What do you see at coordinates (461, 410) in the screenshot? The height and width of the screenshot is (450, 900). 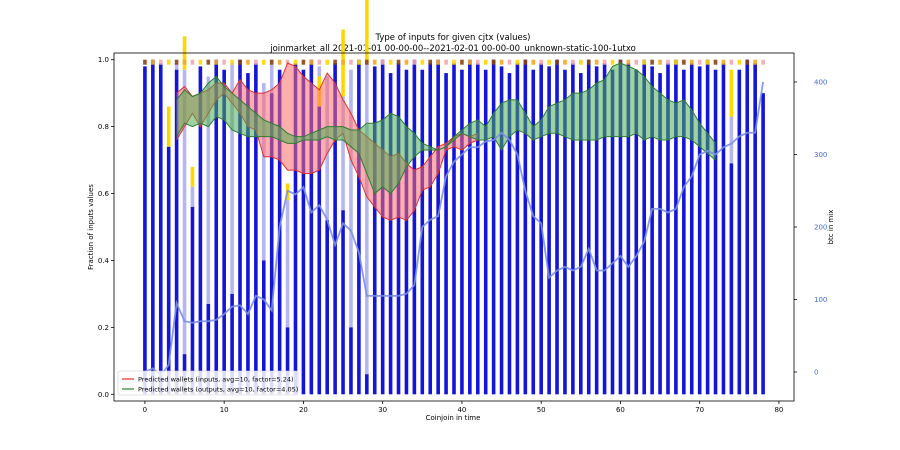 I see `x-tick-label: 40` at bounding box center [461, 410].